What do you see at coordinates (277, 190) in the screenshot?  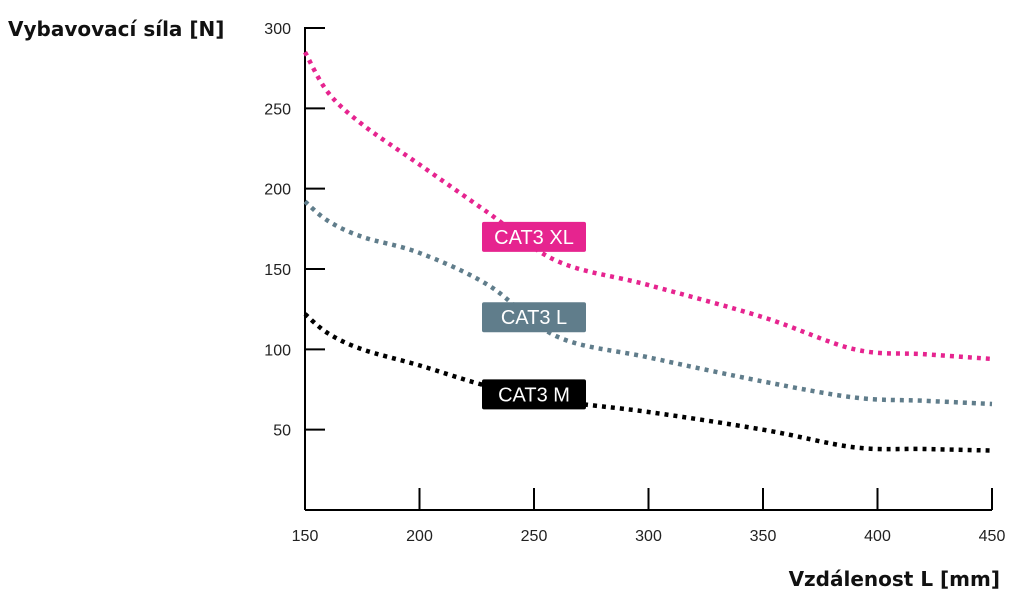 I see `y-tick-label: 200` at bounding box center [277, 190].